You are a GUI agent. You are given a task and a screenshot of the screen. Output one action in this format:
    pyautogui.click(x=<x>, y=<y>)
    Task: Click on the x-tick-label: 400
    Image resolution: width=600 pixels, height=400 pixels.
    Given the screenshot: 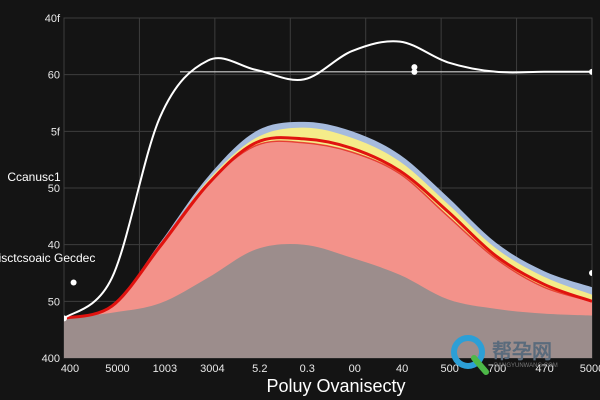 What is the action you would take?
    pyautogui.click(x=70, y=369)
    